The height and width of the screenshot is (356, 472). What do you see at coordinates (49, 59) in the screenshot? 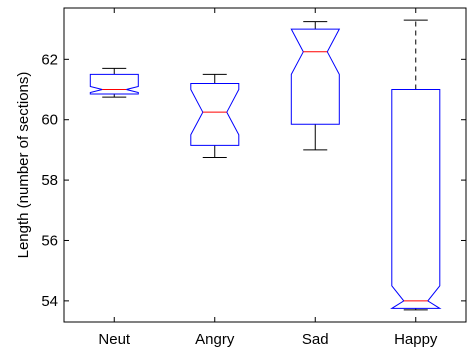
I see `y-tick-label: 62` at bounding box center [49, 59].